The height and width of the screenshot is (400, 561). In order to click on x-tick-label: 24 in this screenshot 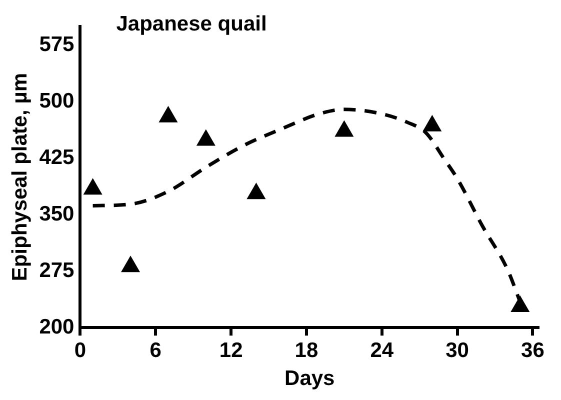, I will do `click(382, 350)`.